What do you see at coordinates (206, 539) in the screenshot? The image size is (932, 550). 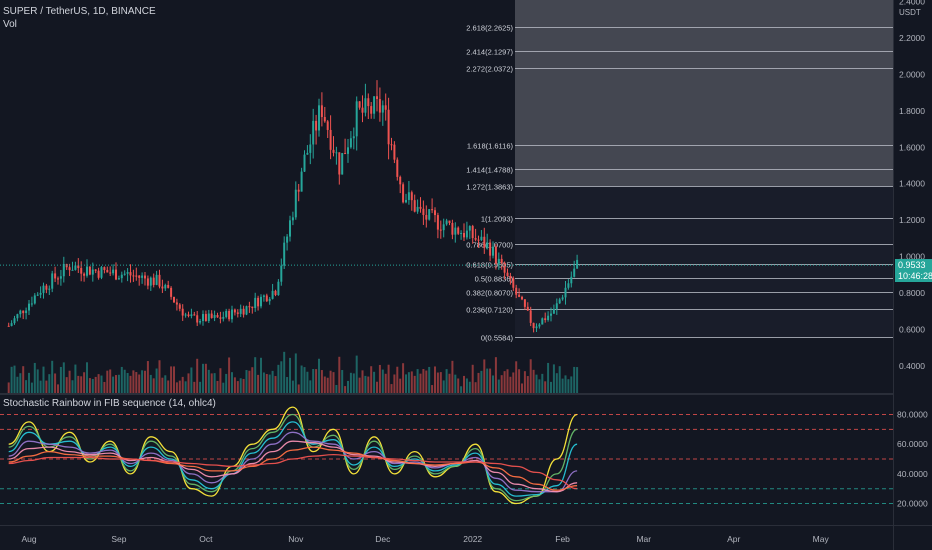 I see `time-tick-label: Oct` at bounding box center [206, 539].